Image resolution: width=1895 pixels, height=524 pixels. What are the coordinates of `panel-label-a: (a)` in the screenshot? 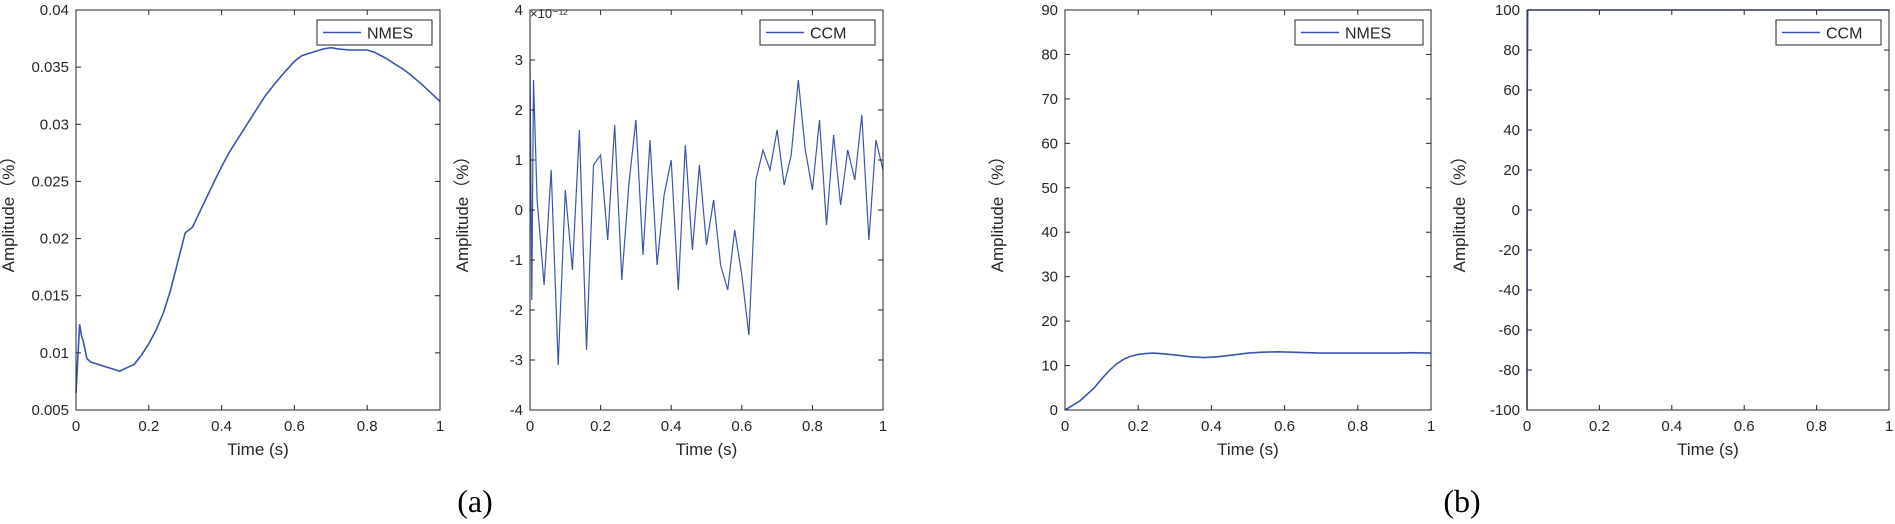 It's located at (475, 501).